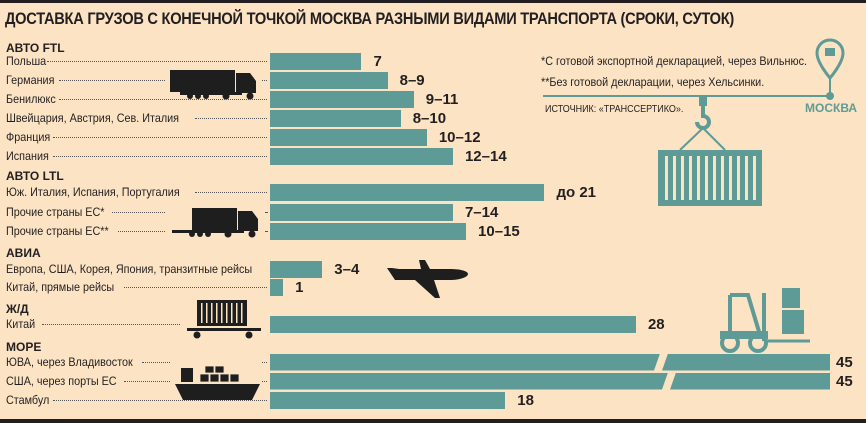 This screenshot has width=866, height=423. Describe the element at coordinates (499, 231) in the screenshot. I see `value-label: 10–15` at that location.